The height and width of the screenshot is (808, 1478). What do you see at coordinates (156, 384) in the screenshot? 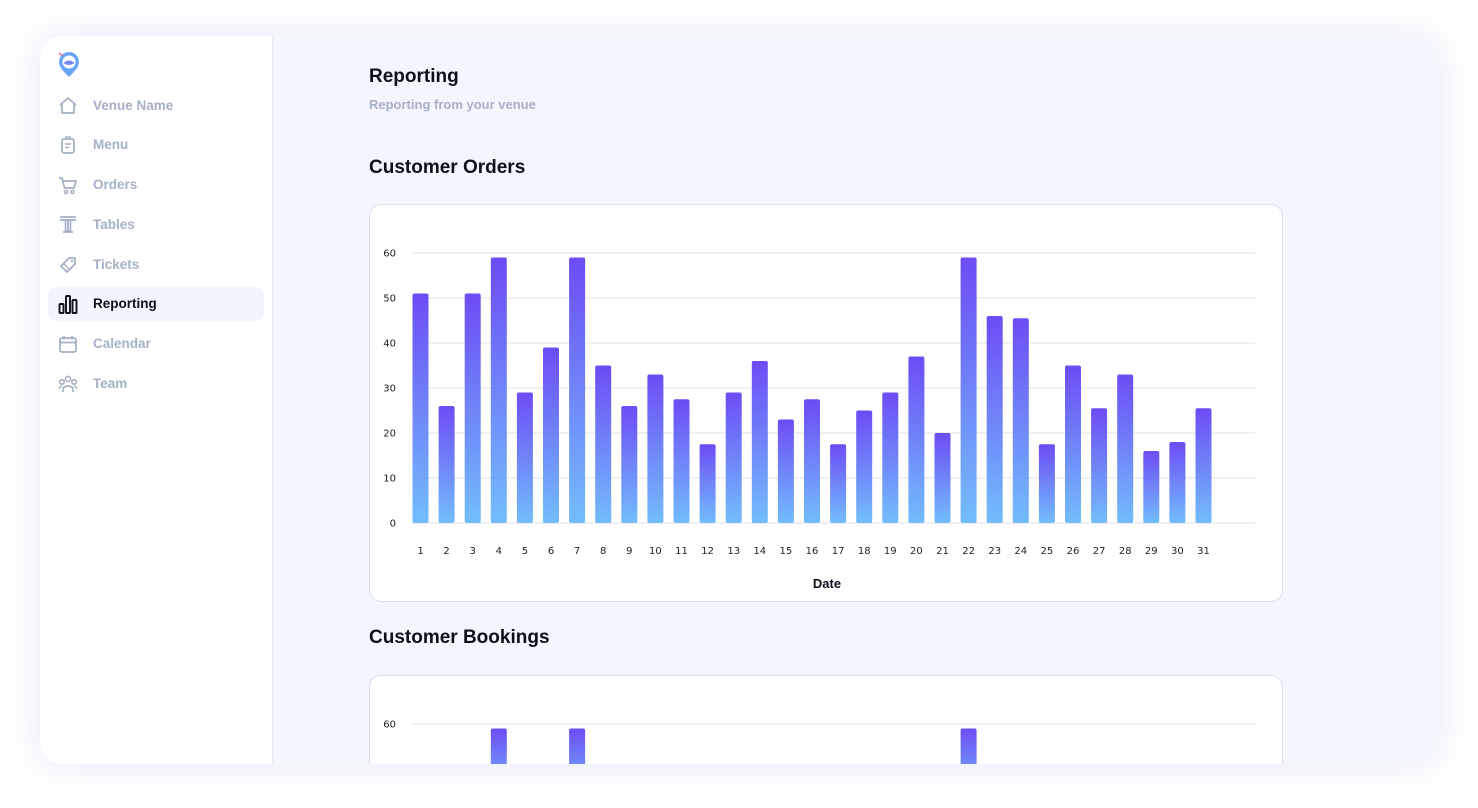
I see `sidebar-item-team: Team` at bounding box center [156, 384].